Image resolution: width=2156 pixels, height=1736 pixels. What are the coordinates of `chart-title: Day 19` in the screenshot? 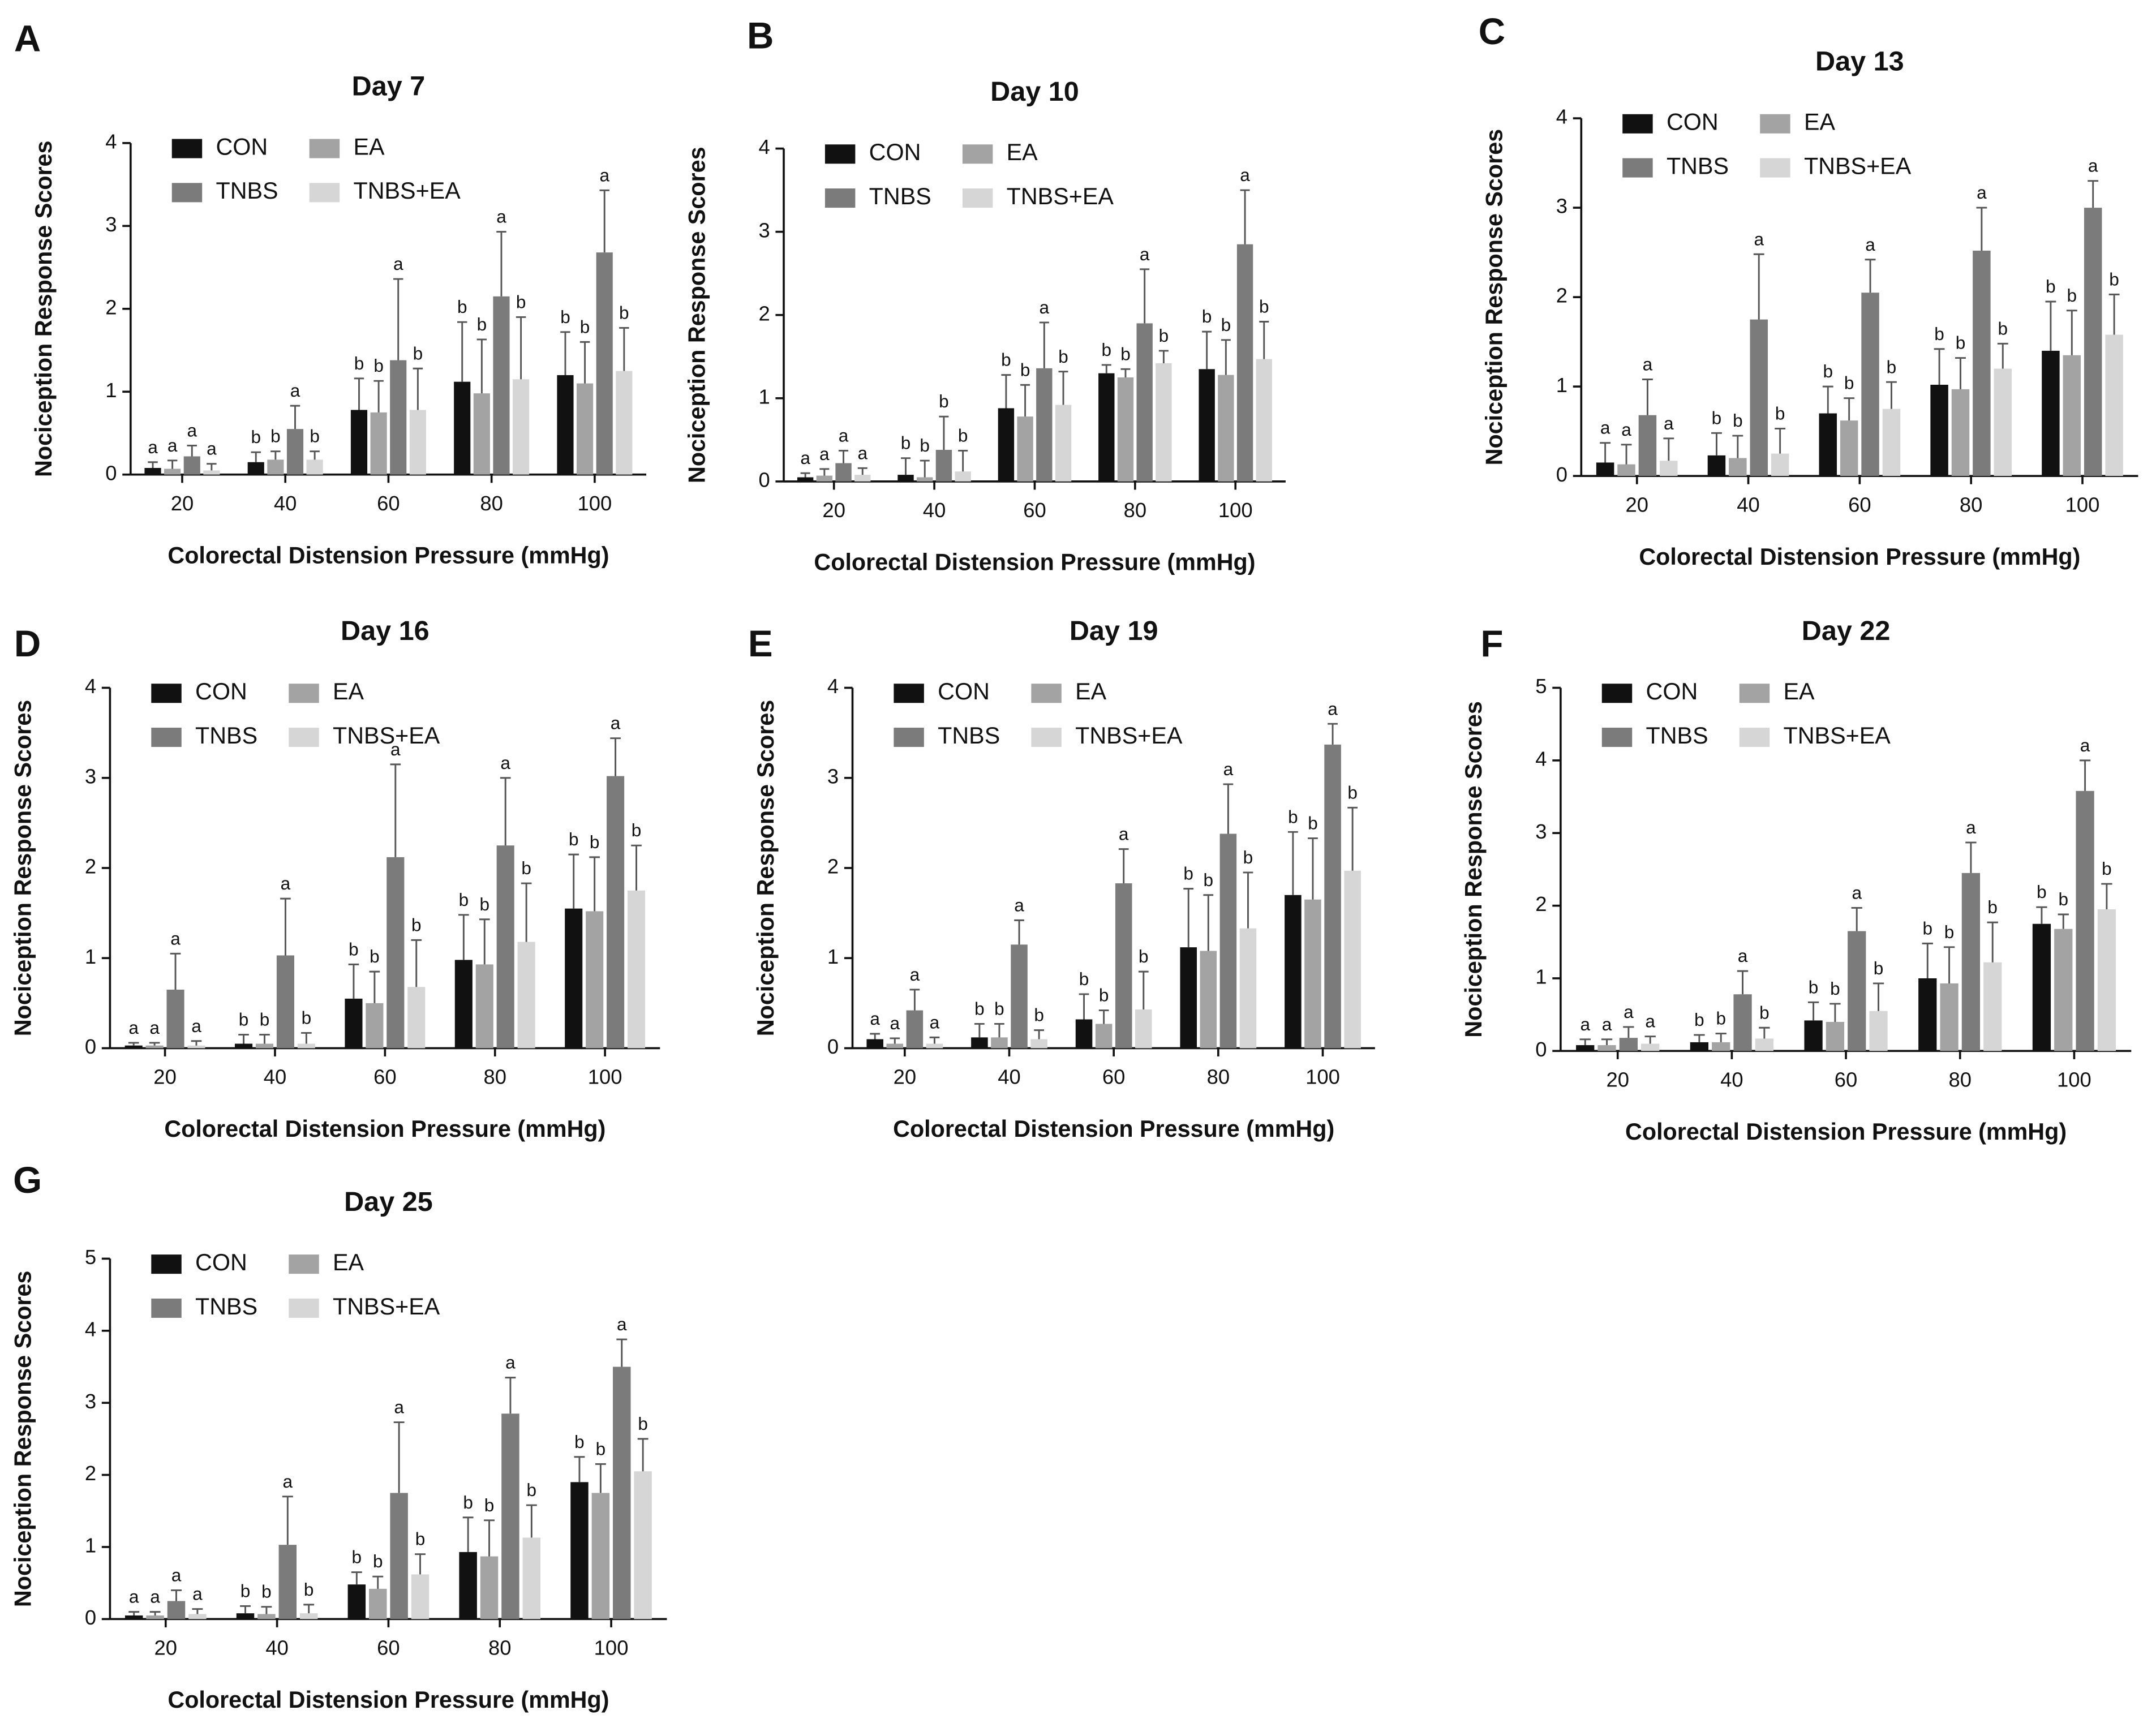 It's located at (1114, 631).